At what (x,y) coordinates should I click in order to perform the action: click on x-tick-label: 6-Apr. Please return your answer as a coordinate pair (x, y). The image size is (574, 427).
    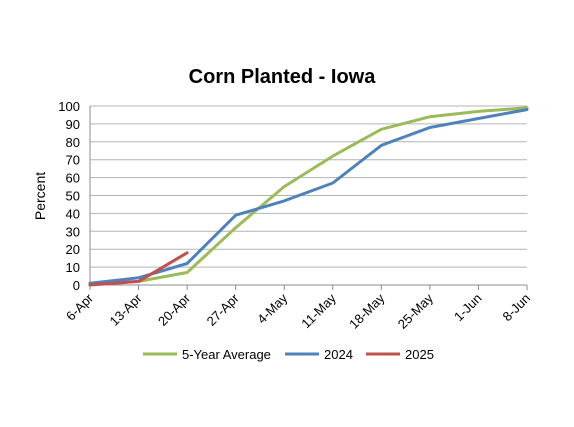
    Looking at the image, I should click on (80, 307).